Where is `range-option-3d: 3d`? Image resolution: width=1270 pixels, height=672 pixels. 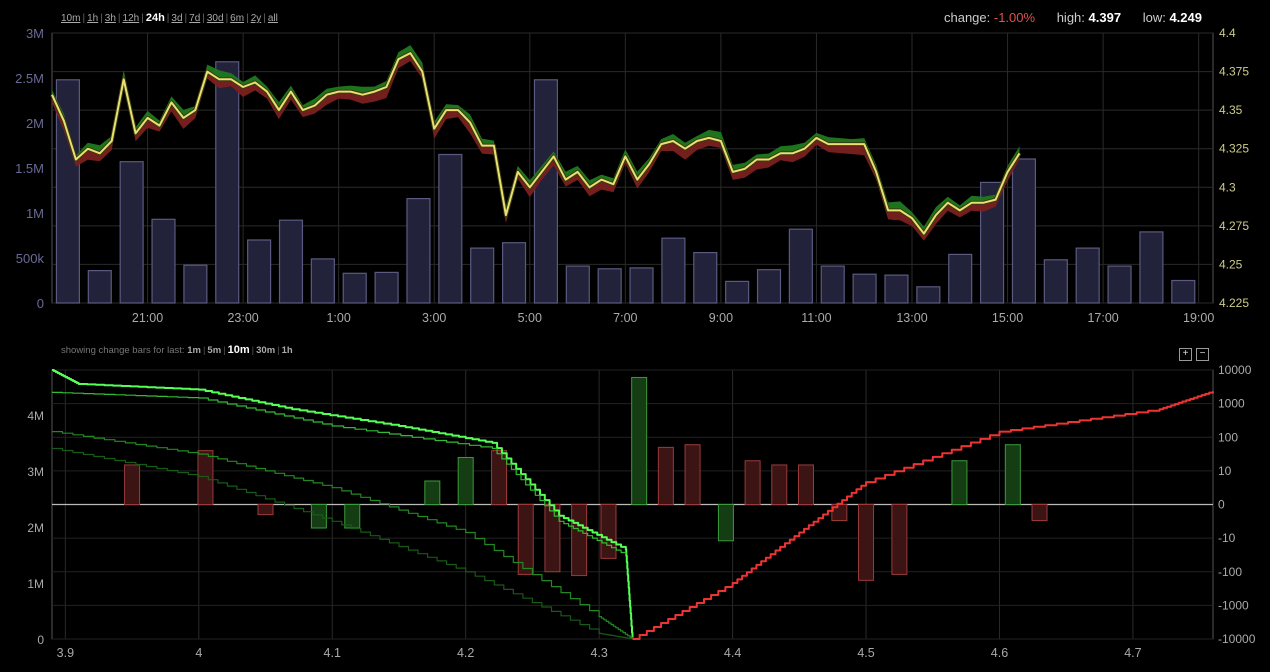
range-option-3d: 3d is located at coordinates (177, 18).